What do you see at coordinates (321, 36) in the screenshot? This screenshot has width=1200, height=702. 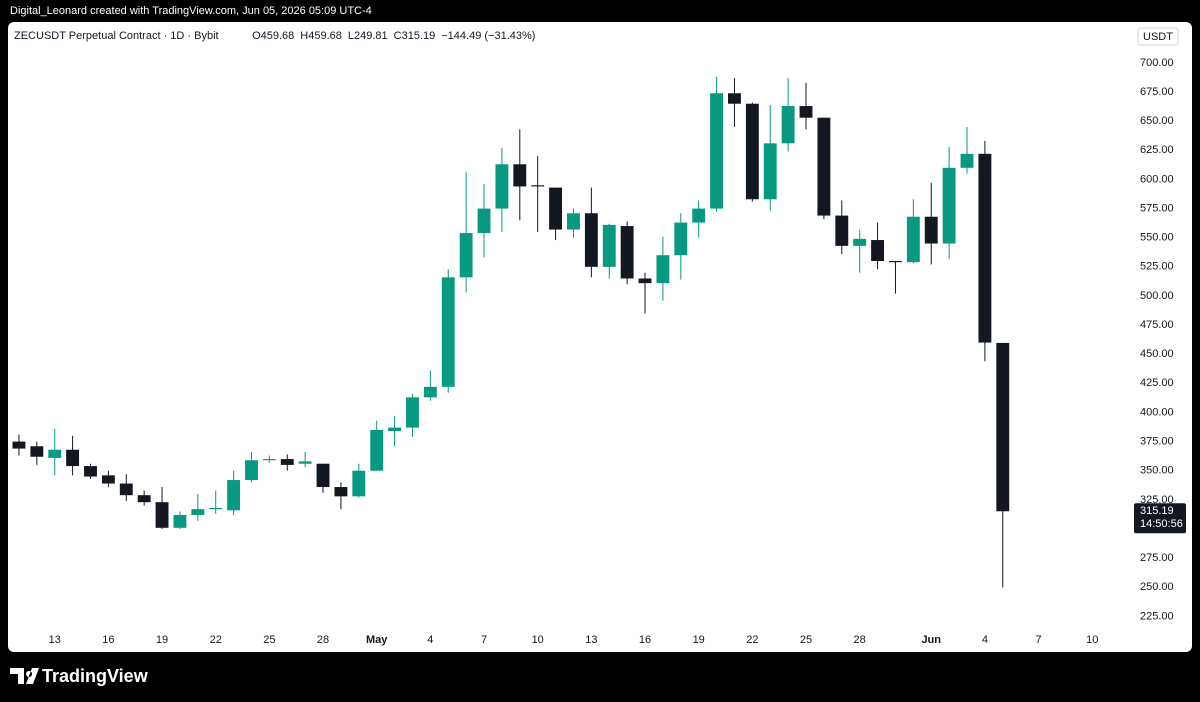 I see `legend-item: H459.68` at bounding box center [321, 36].